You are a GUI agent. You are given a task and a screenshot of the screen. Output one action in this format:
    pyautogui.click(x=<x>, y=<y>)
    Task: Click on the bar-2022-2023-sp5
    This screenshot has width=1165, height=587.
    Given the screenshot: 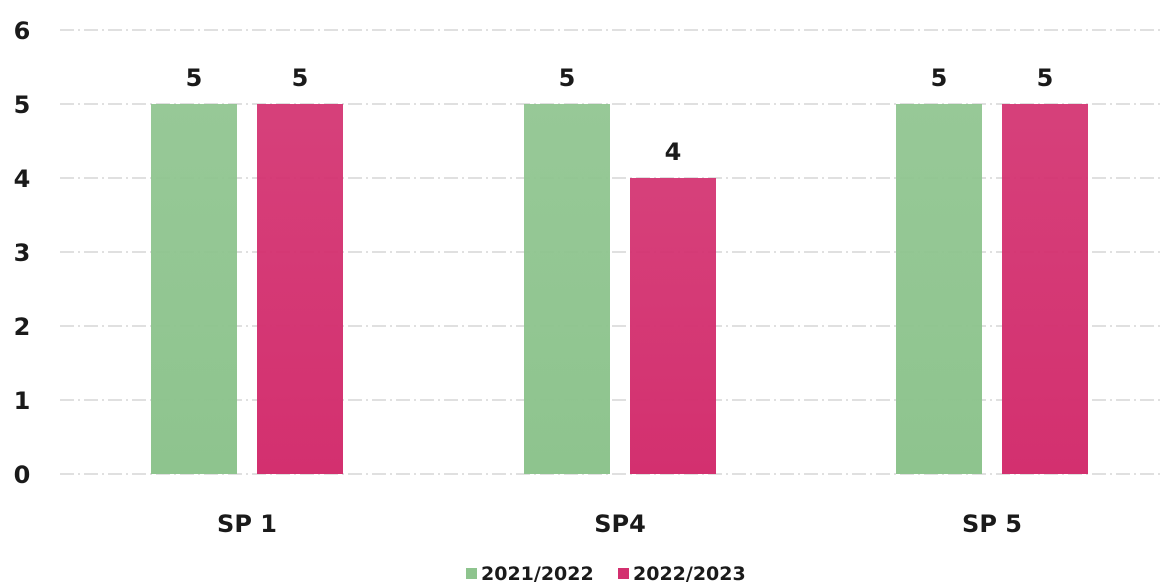 What is the action you would take?
    pyautogui.click(x=1045, y=289)
    